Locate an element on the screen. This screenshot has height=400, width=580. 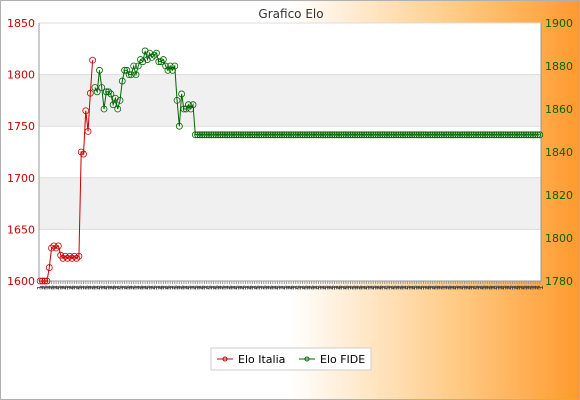
legend-box is located at coordinates (291, 359).